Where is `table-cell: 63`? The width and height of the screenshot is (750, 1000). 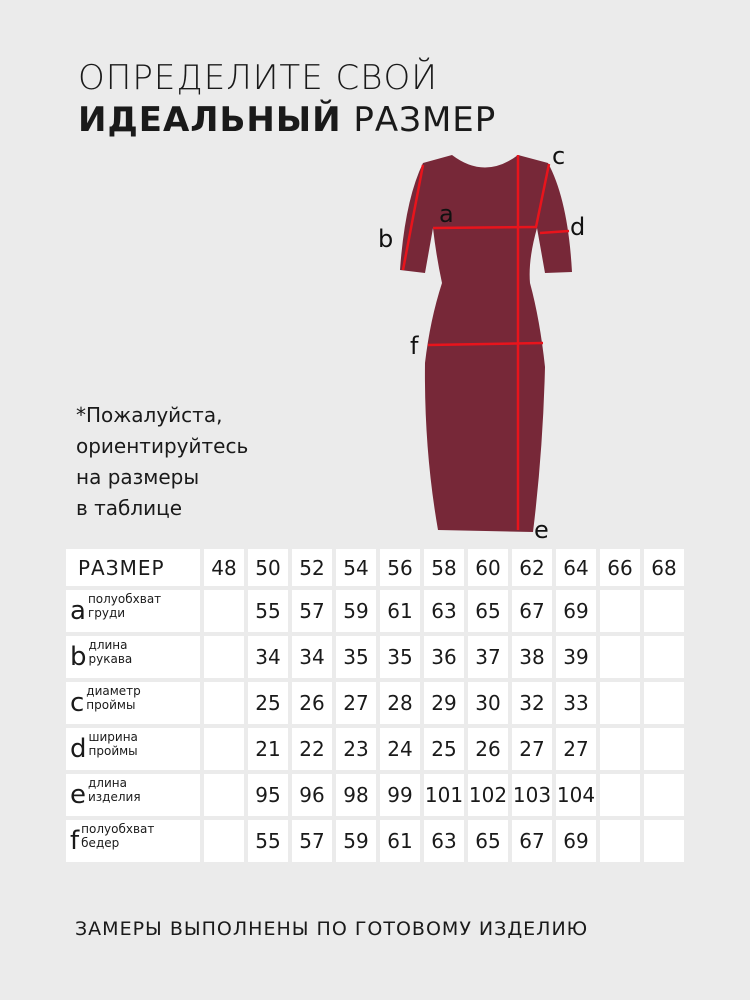
table-cell: 63 is located at coordinates (444, 611).